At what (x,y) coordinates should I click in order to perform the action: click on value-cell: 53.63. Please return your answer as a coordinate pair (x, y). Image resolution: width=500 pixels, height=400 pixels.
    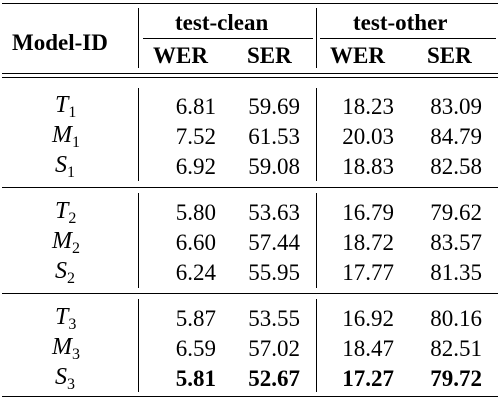
    Looking at the image, I should click on (274, 212).